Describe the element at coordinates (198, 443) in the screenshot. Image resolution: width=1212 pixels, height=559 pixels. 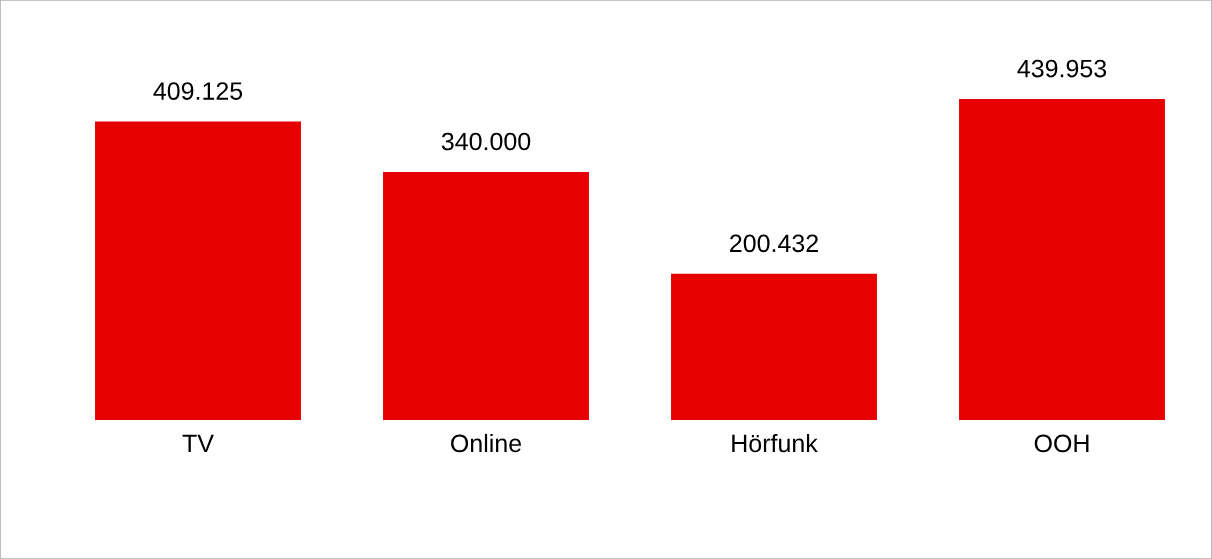
I see `x-tick-label: TV` at that location.